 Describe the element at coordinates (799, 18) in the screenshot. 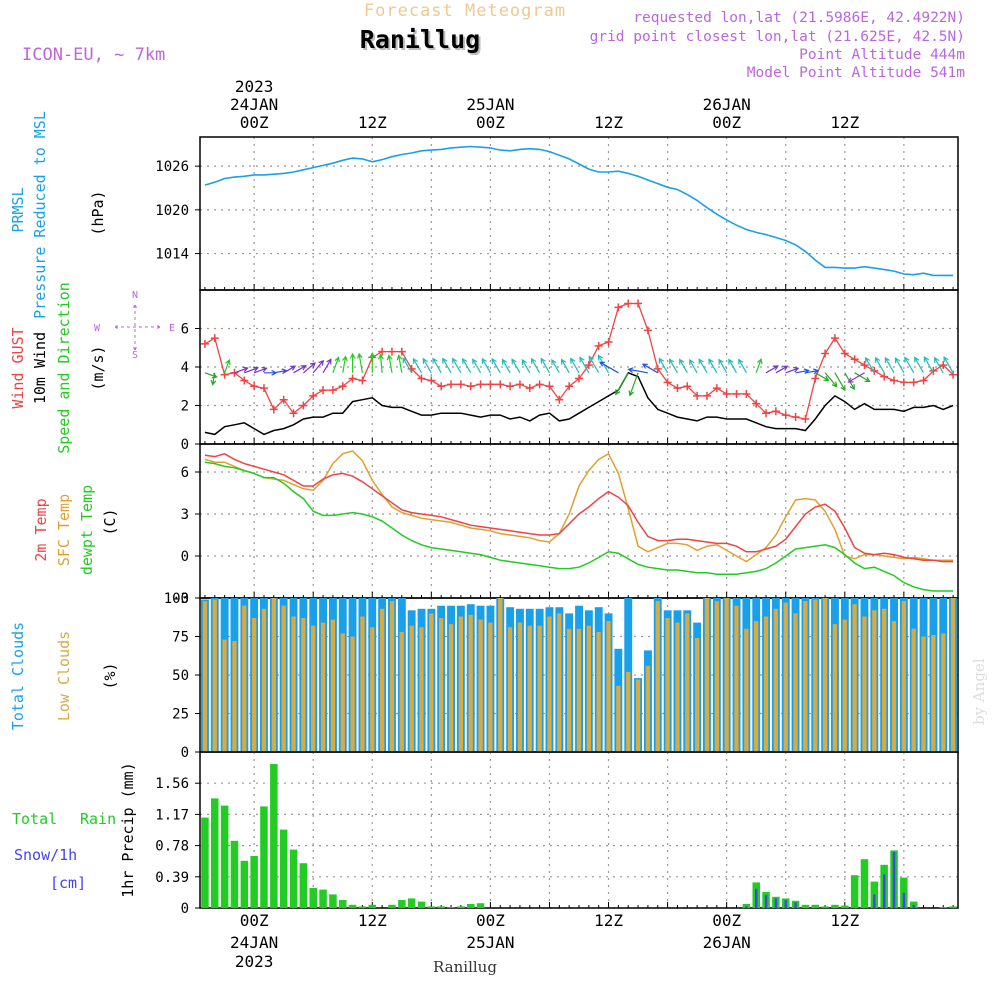

I see `requested-coords: requested lon,lat (21.5986E, 42.4922N)` at that location.